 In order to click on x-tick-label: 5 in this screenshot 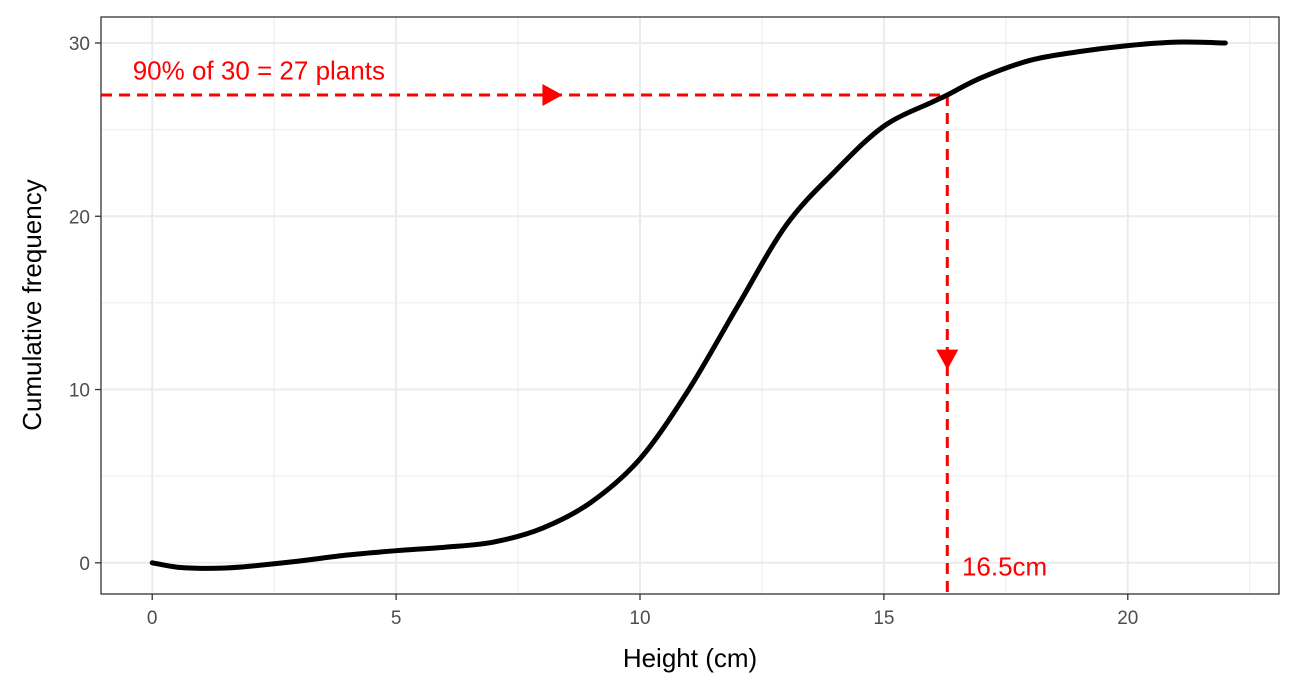, I will do `click(396, 618)`.